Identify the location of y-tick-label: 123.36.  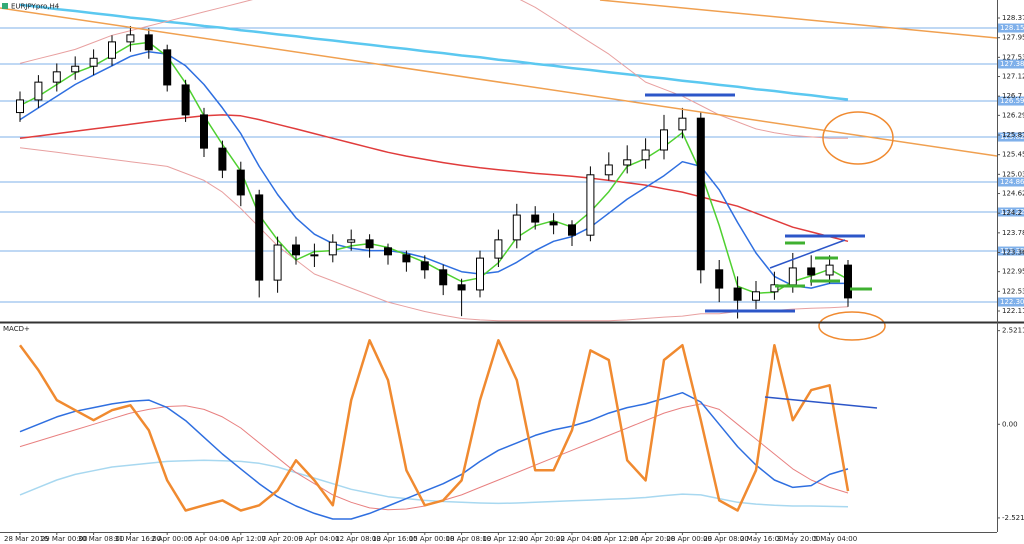
(1013, 252).